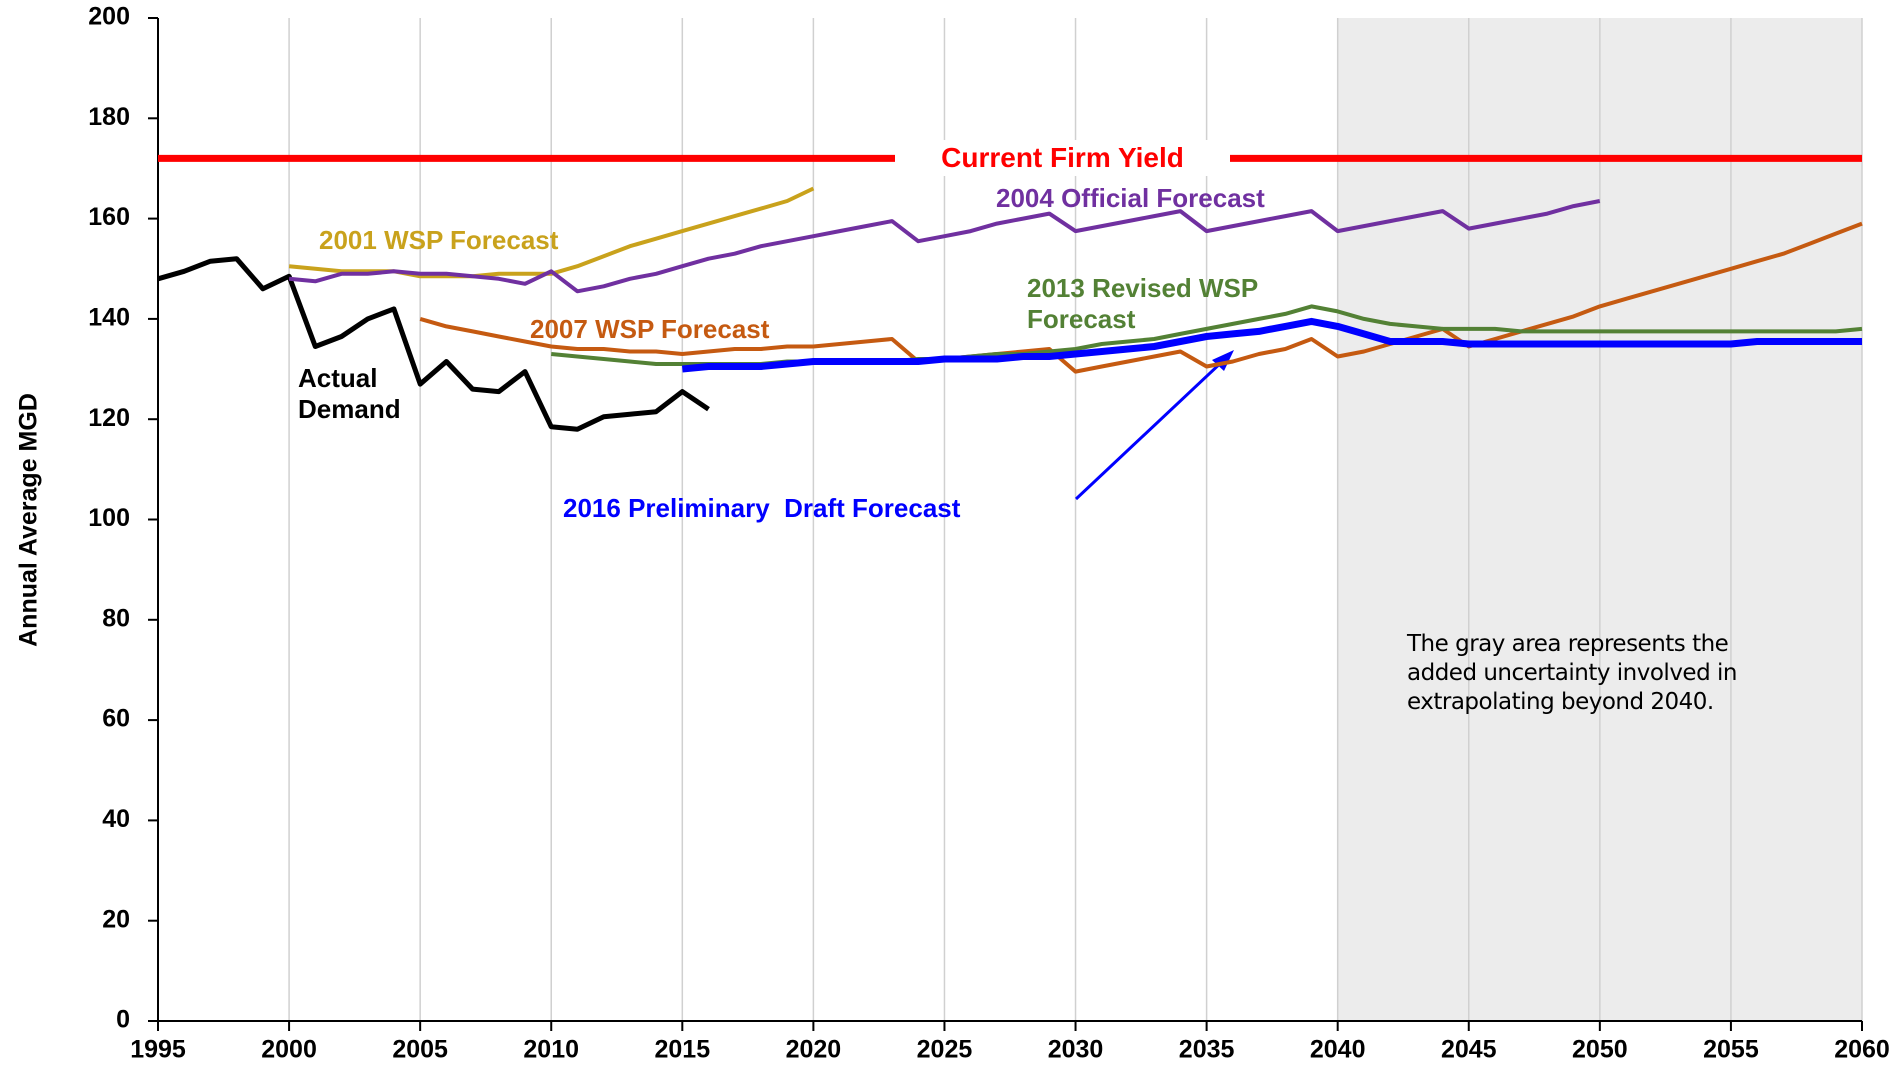 This screenshot has width=1901, height=1081. Describe the element at coordinates (1600, 1050) in the screenshot. I see `x-tick-label: 2050` at that location.